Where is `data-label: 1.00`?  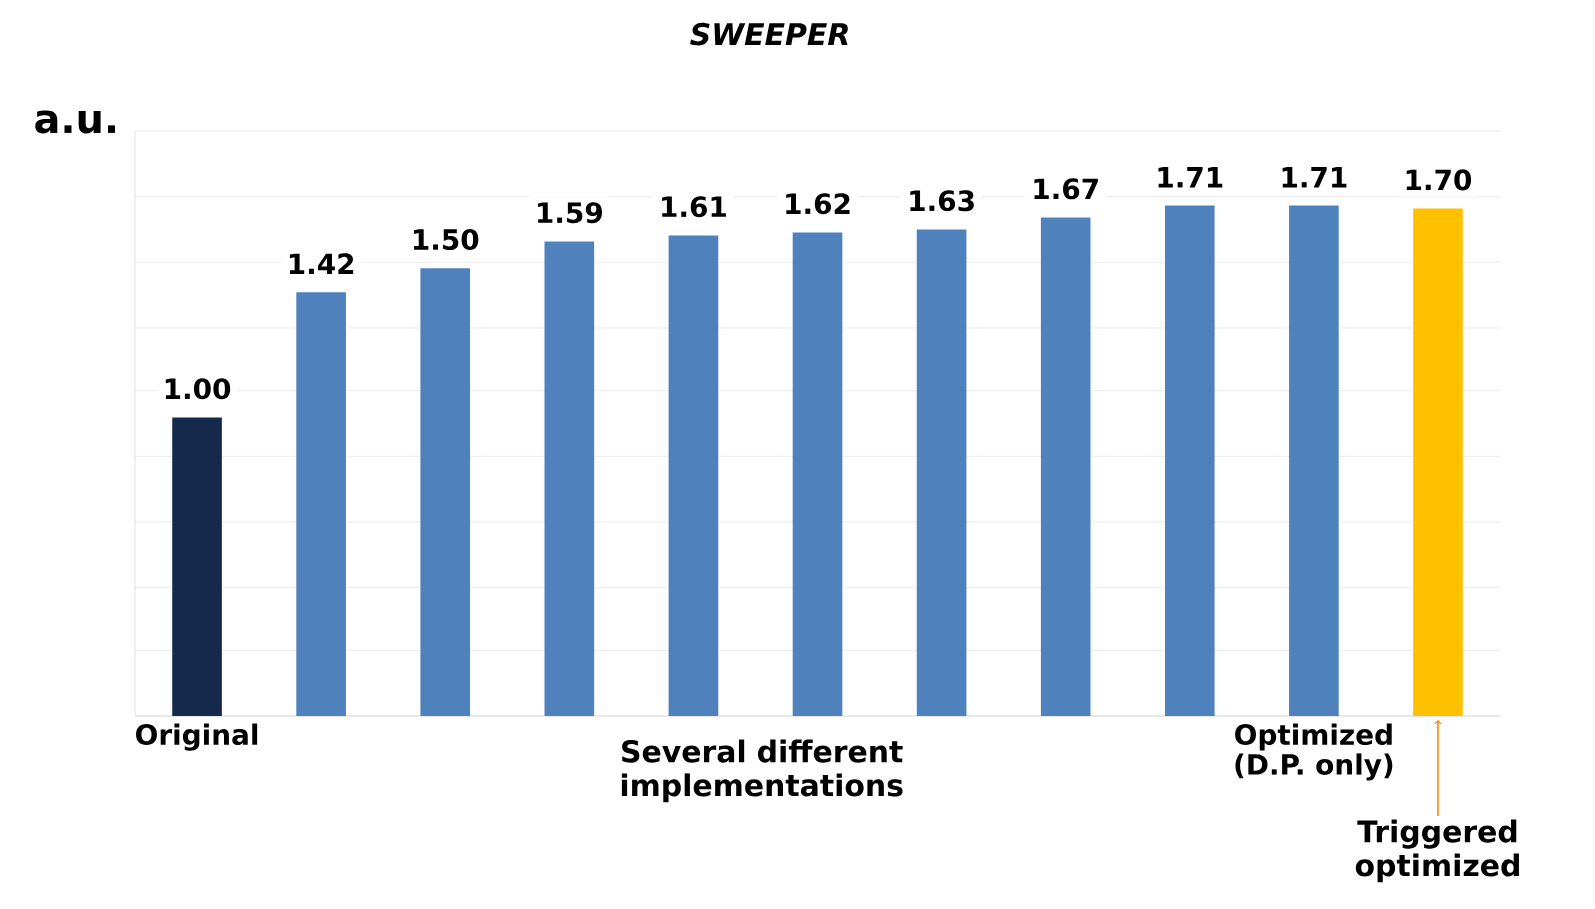
data-label: 1.00 is located at coordinates (198, 389).